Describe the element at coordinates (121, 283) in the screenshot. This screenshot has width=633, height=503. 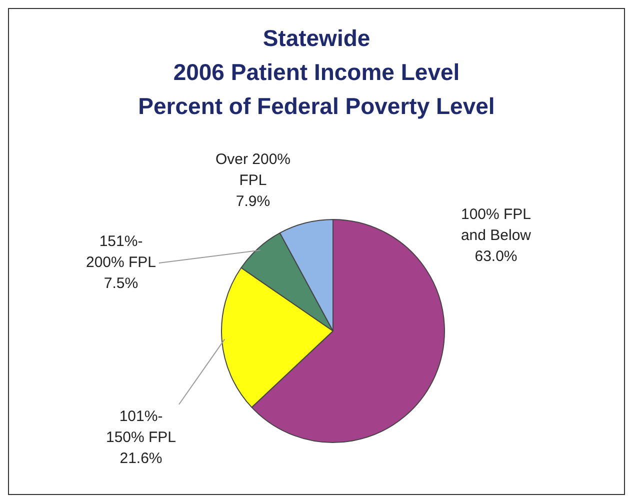
I see `data-label: 7.5%` at that location.